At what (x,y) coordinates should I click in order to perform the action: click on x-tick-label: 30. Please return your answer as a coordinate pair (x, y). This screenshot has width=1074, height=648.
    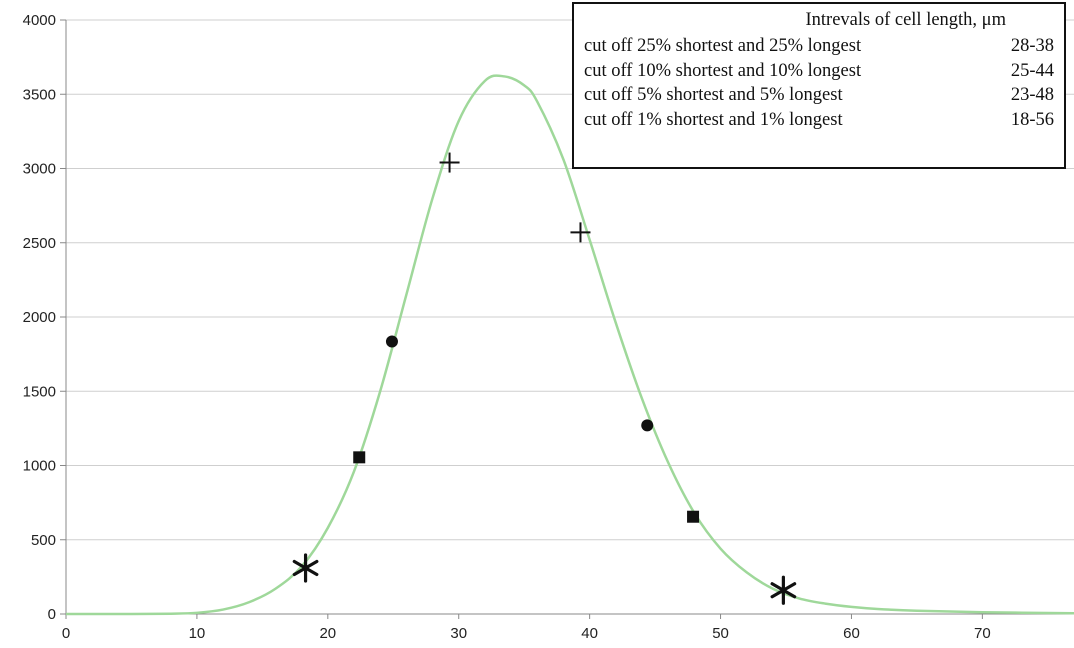
    Looking at the image, I should click on (458, 633).